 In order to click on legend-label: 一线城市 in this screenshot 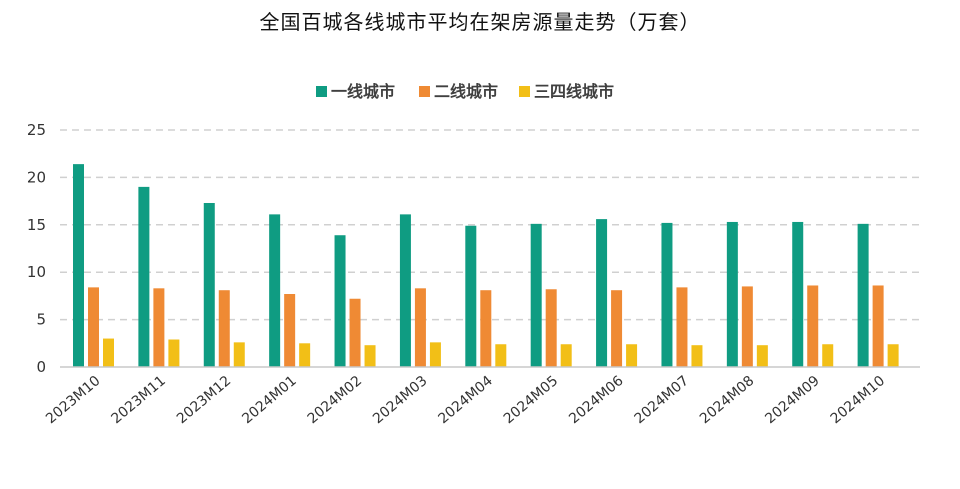, I will do `click(363, 91)`.